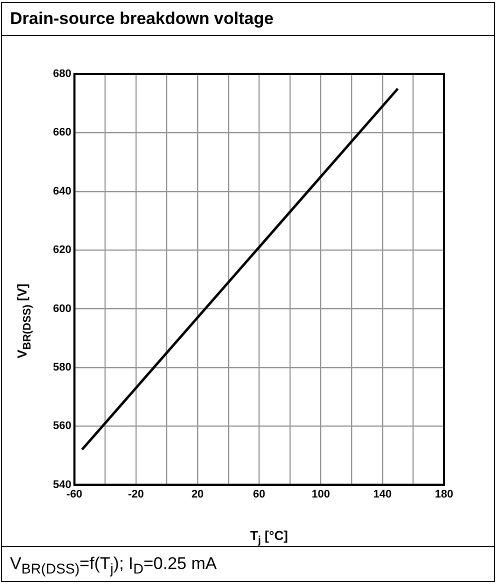 The width and height of the screenshot is (496, 587). I want to click on x-axis-title: T$_{j}$ [°C], so click(269, 537).